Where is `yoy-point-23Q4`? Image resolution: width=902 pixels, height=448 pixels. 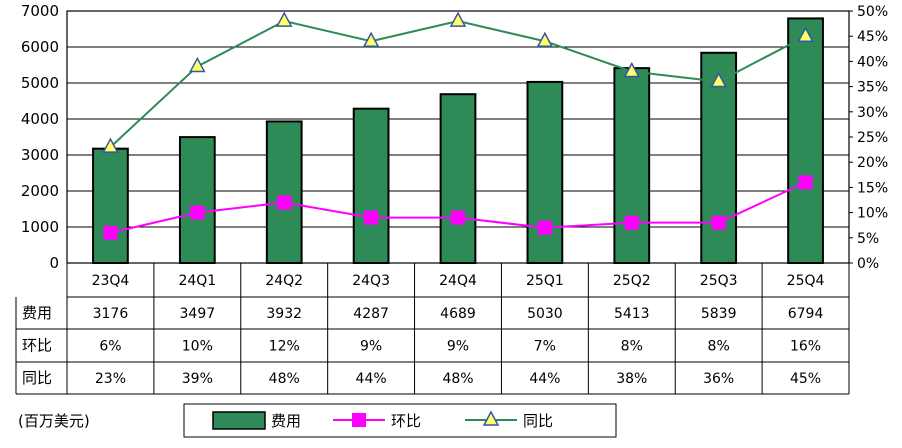 yoy-point-23Q4 is located at coordinates (110, 145).